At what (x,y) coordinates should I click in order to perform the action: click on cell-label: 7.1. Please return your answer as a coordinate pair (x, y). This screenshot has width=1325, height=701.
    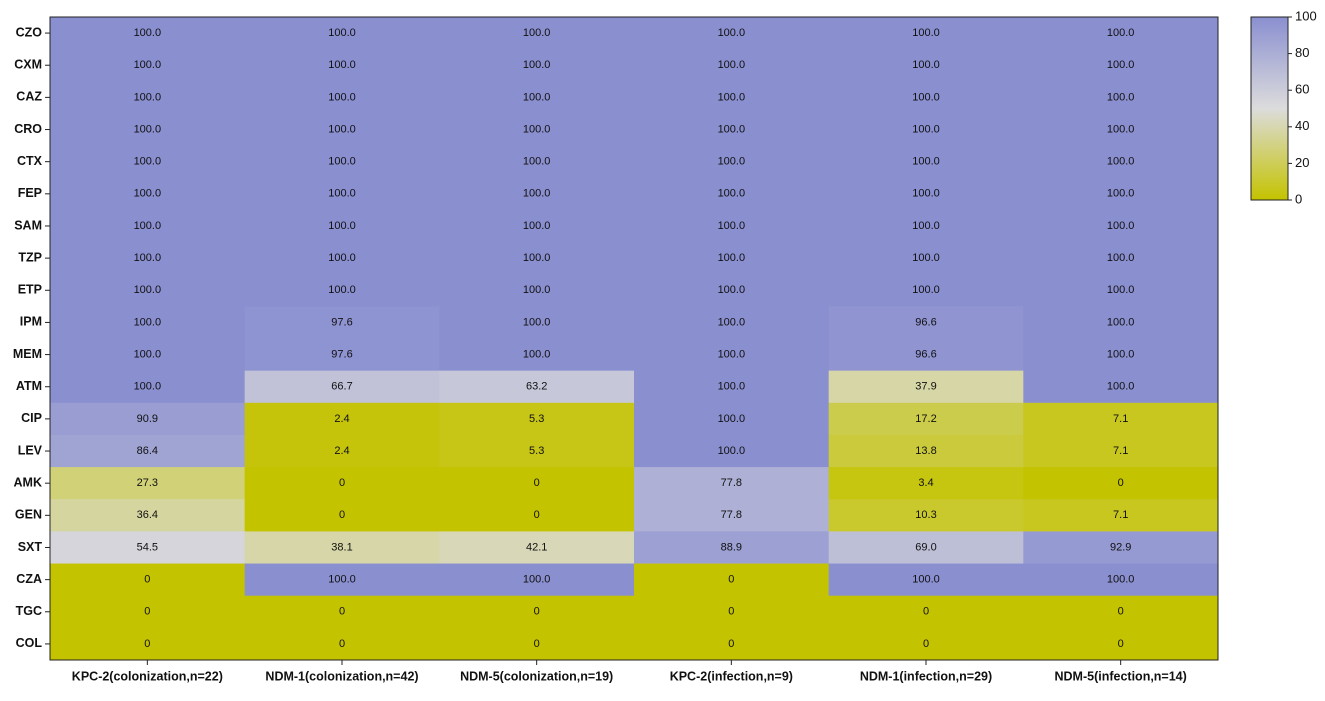
    Looking at the image, I should click on (1120, 451).